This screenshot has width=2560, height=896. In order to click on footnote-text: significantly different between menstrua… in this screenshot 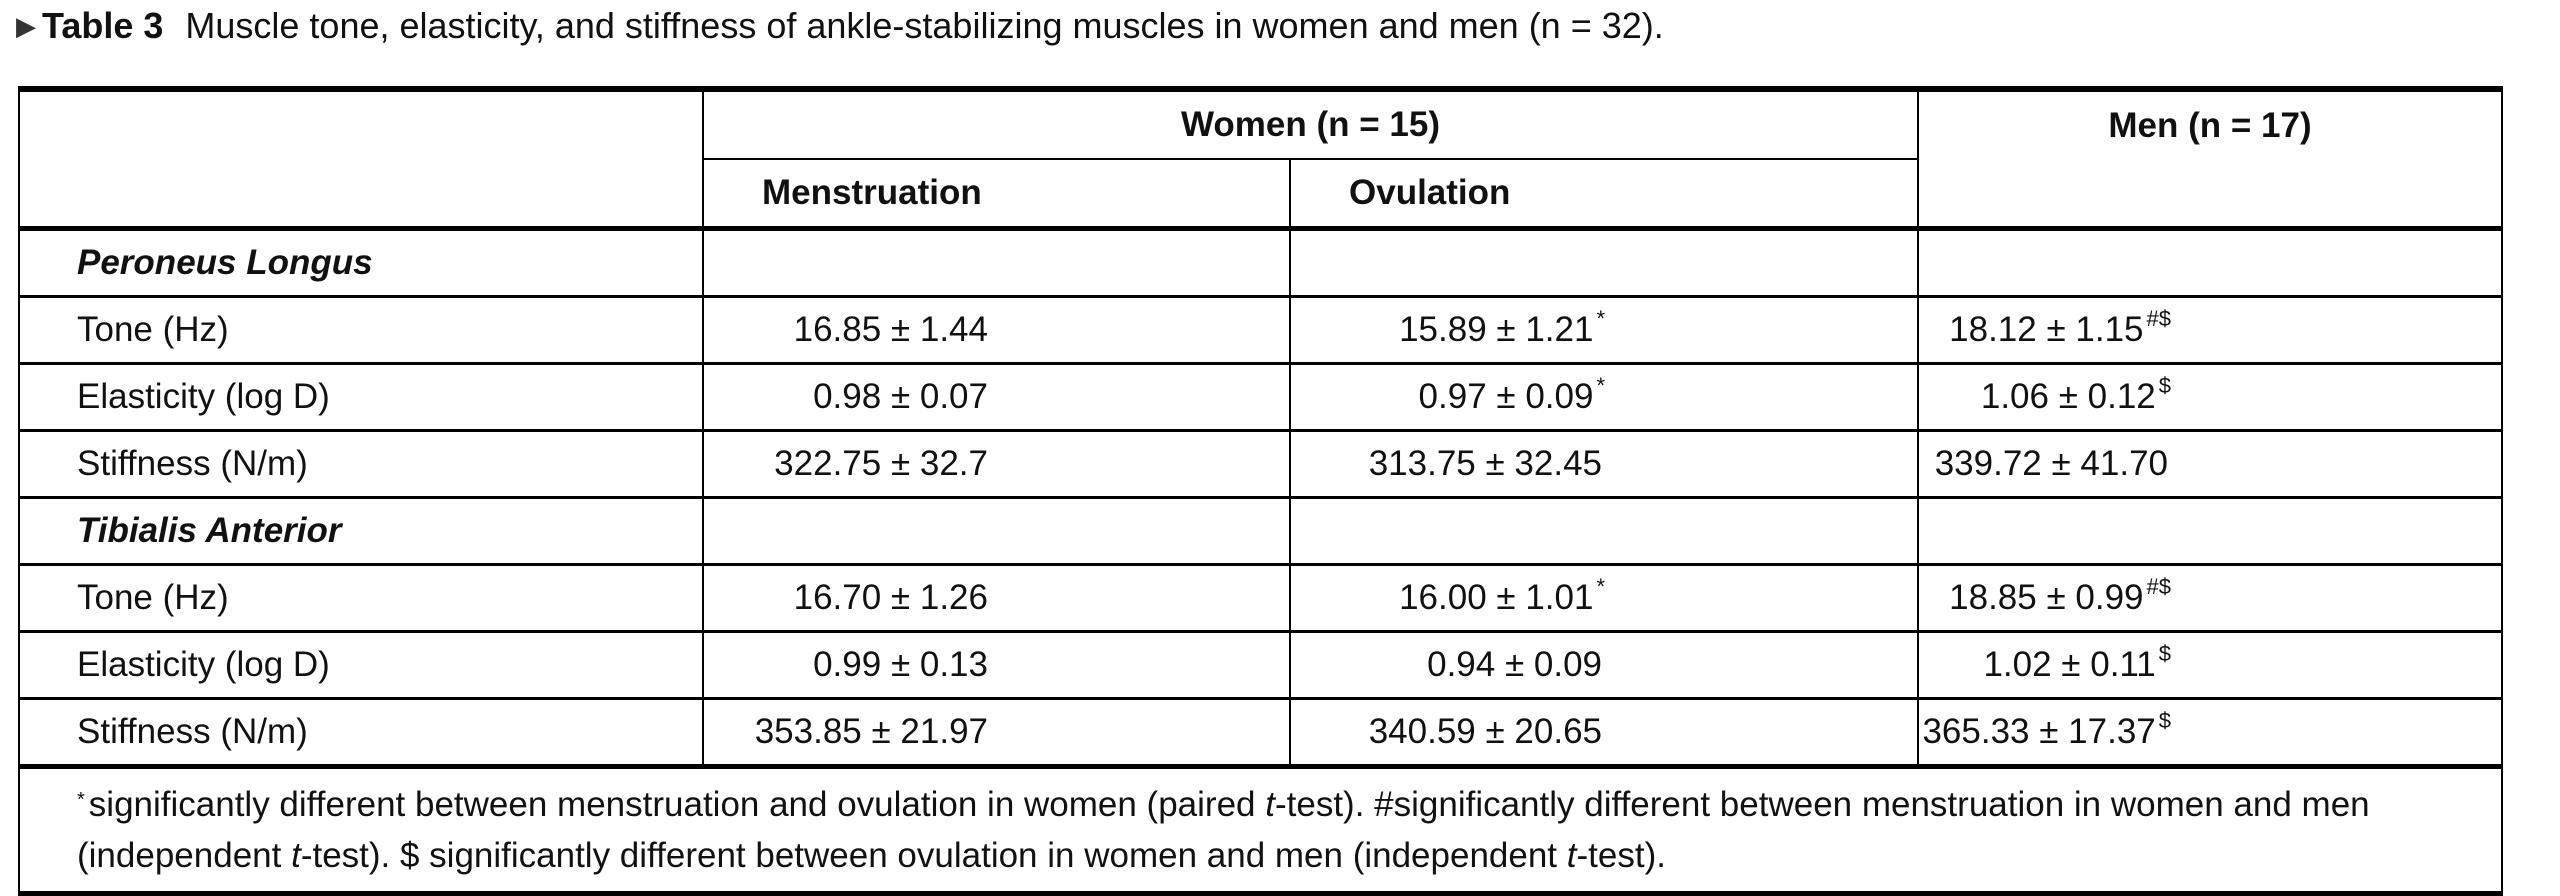, I will do `click(677, 804)`.